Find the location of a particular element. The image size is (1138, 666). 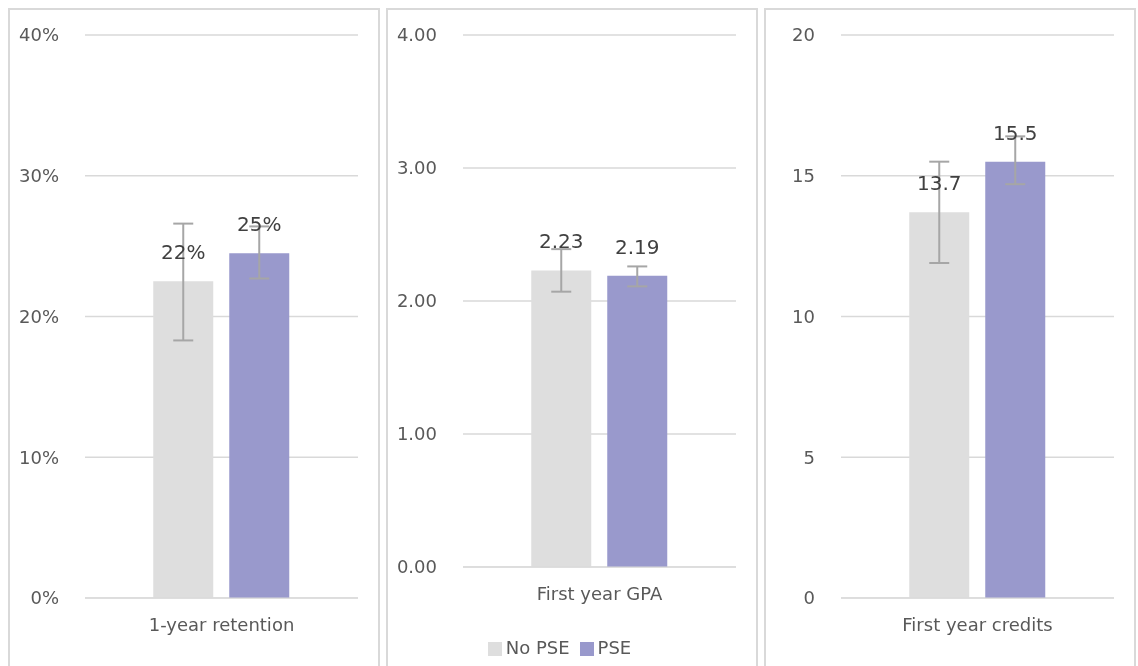

data-label: 2.23 is located at coordinates (561, 241).